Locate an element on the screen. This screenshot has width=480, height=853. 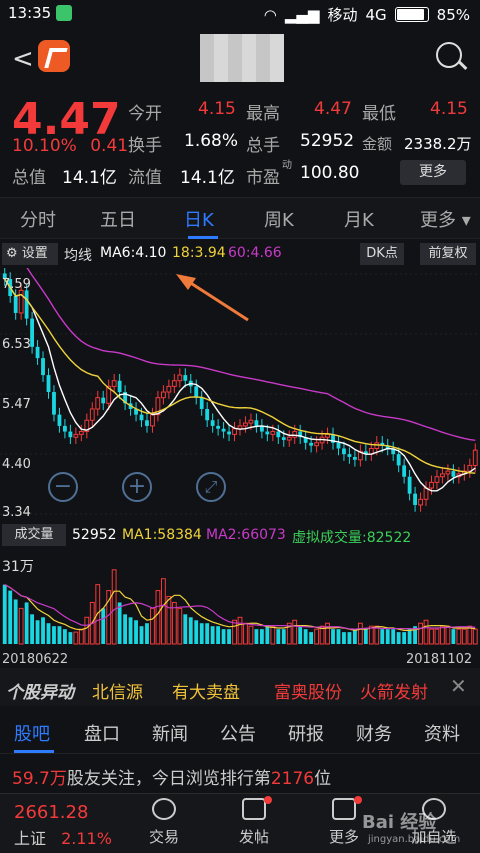
ticker-item: 火箭发射 is located at coordinates (394, 693).